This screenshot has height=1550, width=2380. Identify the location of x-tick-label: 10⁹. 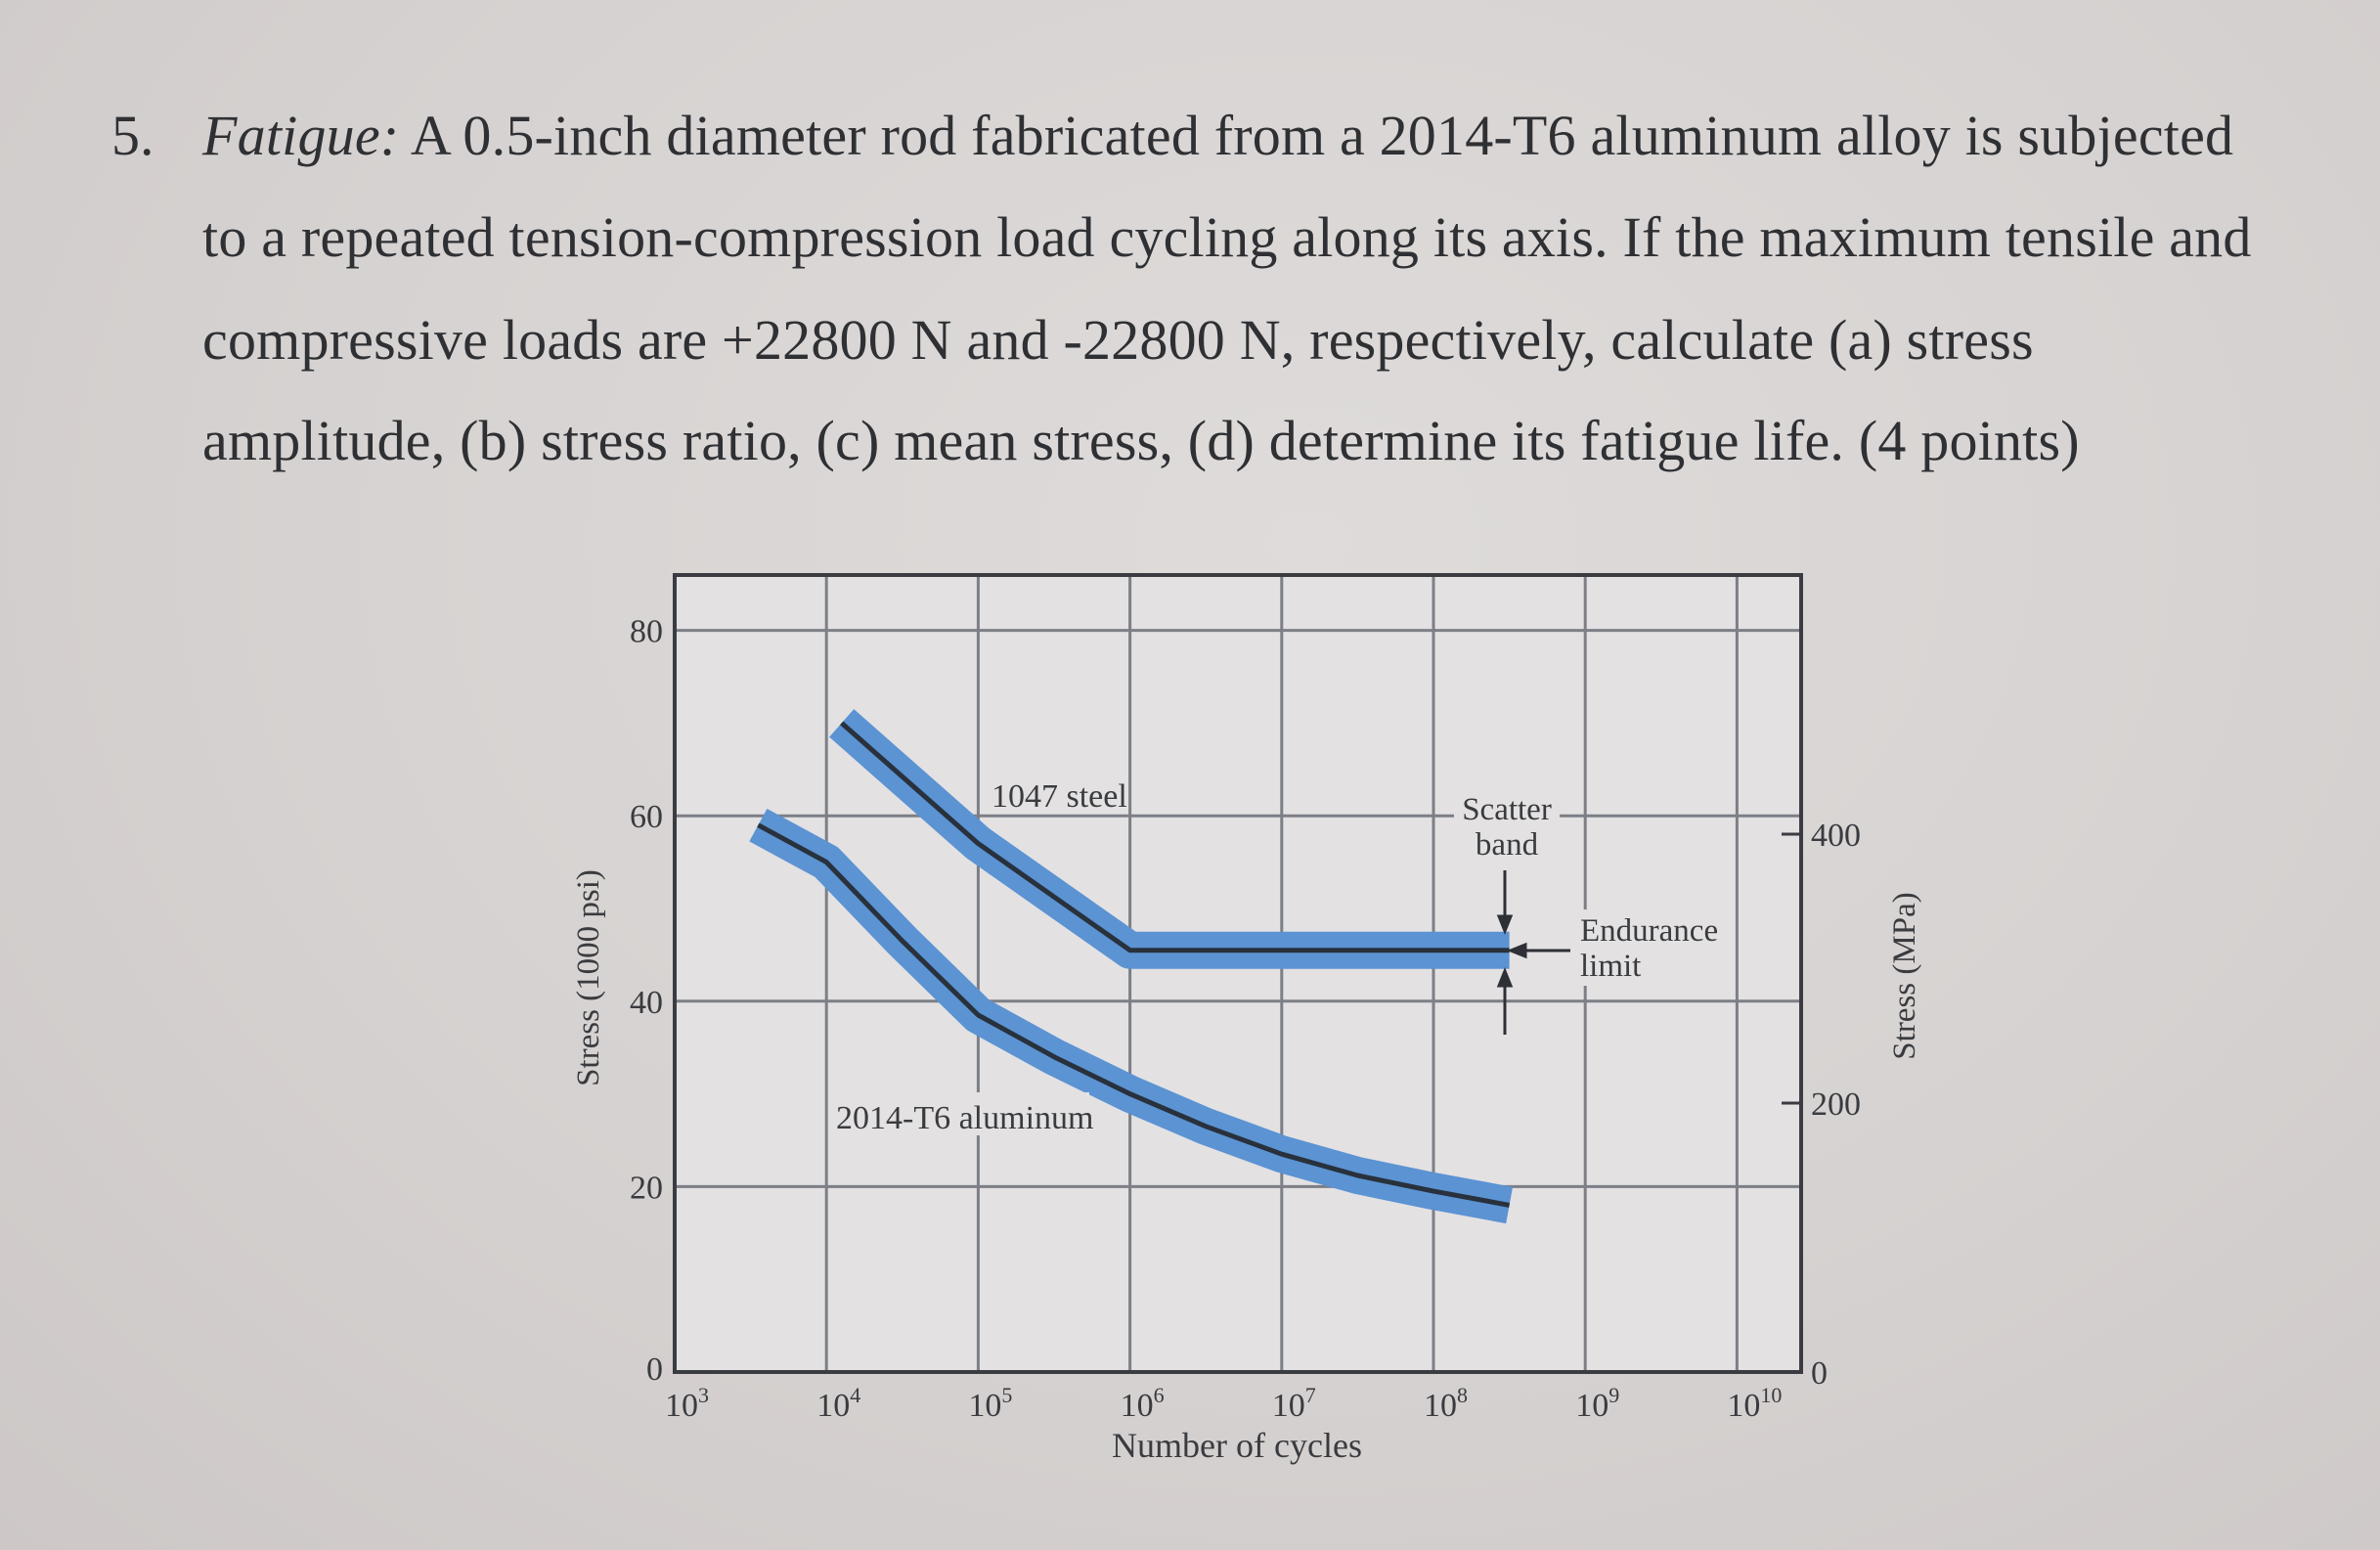
(1597, 1403).